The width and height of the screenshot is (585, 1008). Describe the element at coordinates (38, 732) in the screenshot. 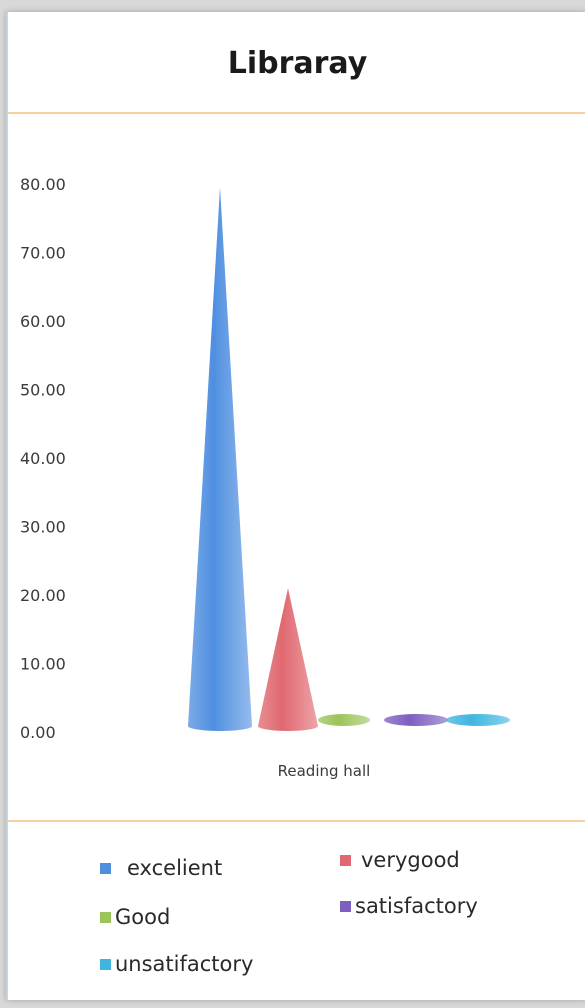

I see `y-tick-label: 0.00` at that location.